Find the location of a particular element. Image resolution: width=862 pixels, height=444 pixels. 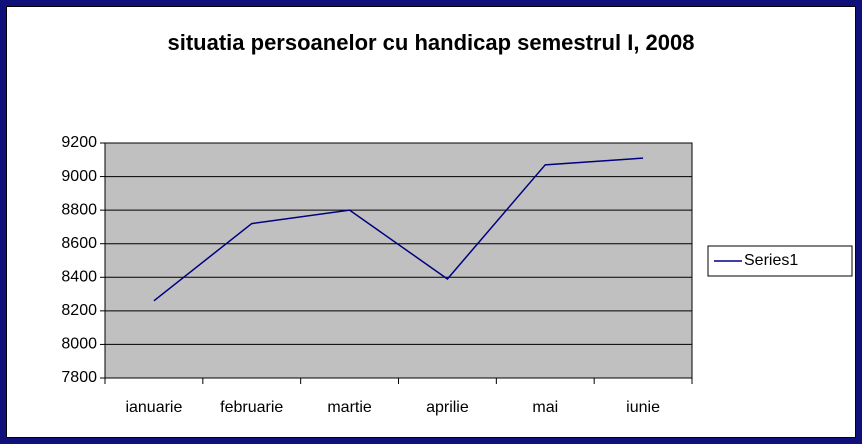

x-tick-label: februarie is located at coordinates (251, 407).